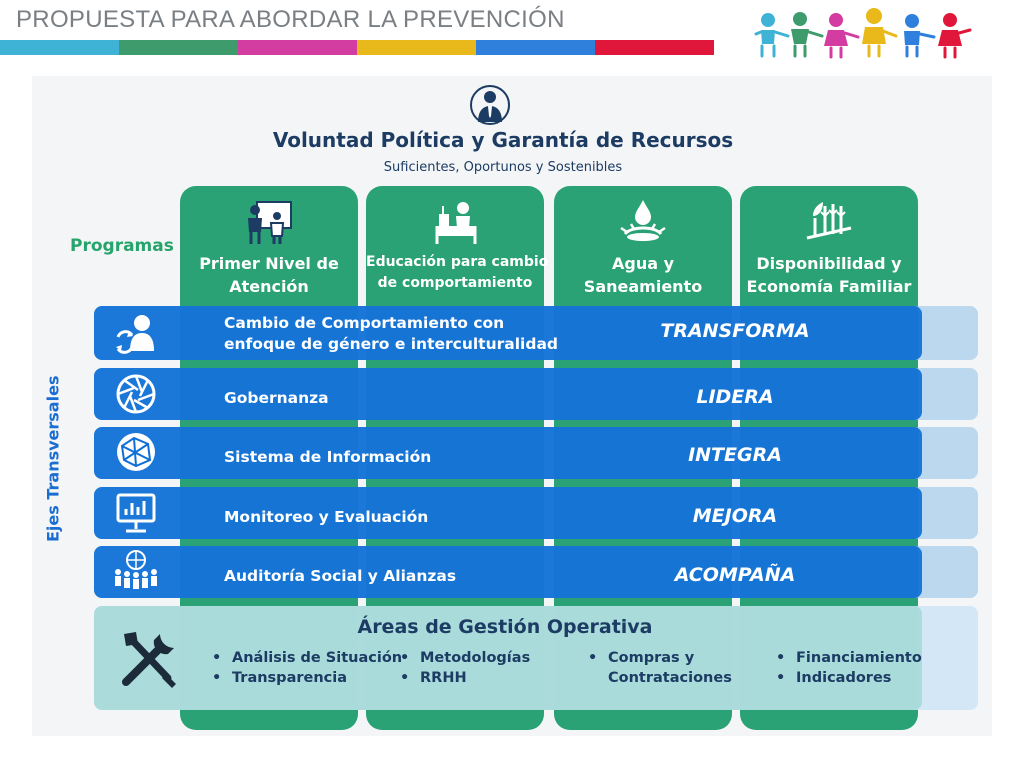 Image resolution: width=1024 pixels, height=768 pixels. Describe the element at coordinates (269, 263) in the screenshot. I see `program-label: Primer Nivel de` at that location.